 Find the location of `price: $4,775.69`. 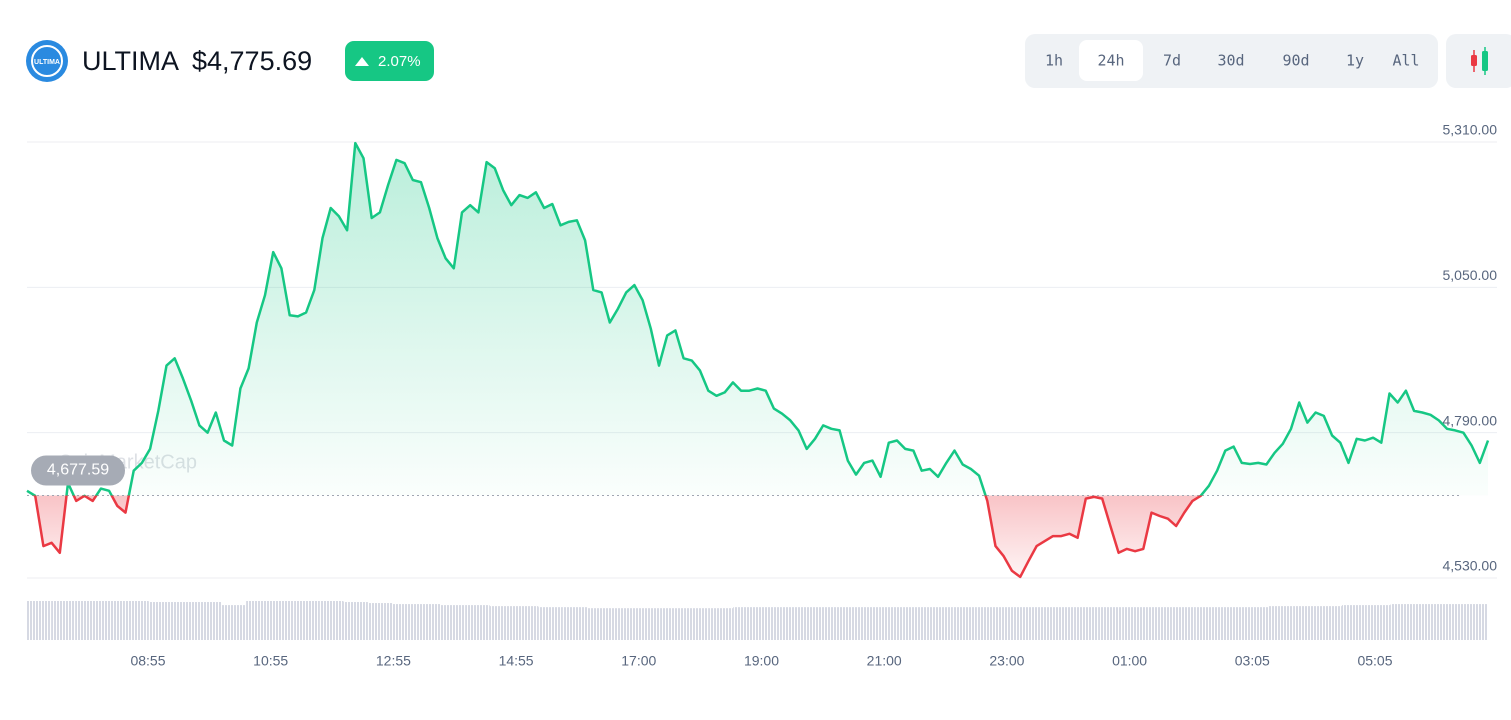

price: $4,775.69 is located at coordinates (252, 61).